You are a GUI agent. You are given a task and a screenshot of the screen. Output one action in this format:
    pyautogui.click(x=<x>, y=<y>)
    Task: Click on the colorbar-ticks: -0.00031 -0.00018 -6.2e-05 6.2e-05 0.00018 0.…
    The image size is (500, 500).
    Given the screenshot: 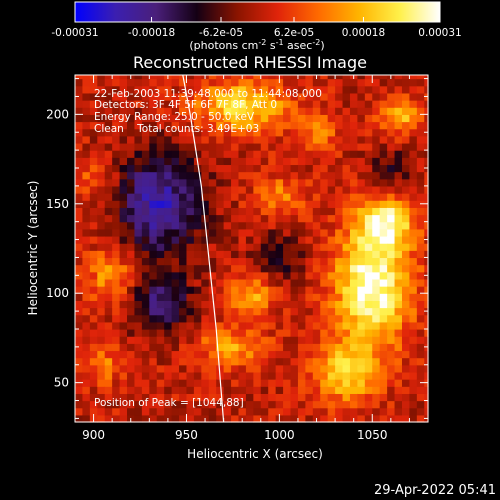 What is the action you would take?
    pyautogui.click(x=256, y=28)
    